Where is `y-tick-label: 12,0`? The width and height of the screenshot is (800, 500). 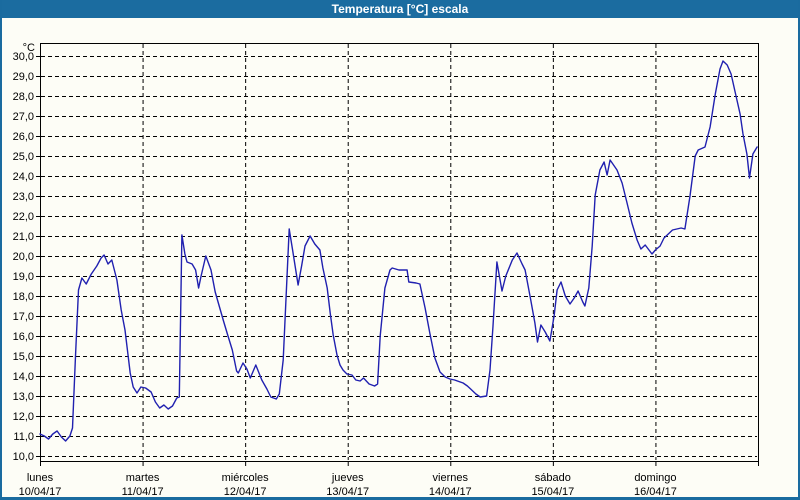 y-tick-label: 12,0 is located at coordinates (23, 417).